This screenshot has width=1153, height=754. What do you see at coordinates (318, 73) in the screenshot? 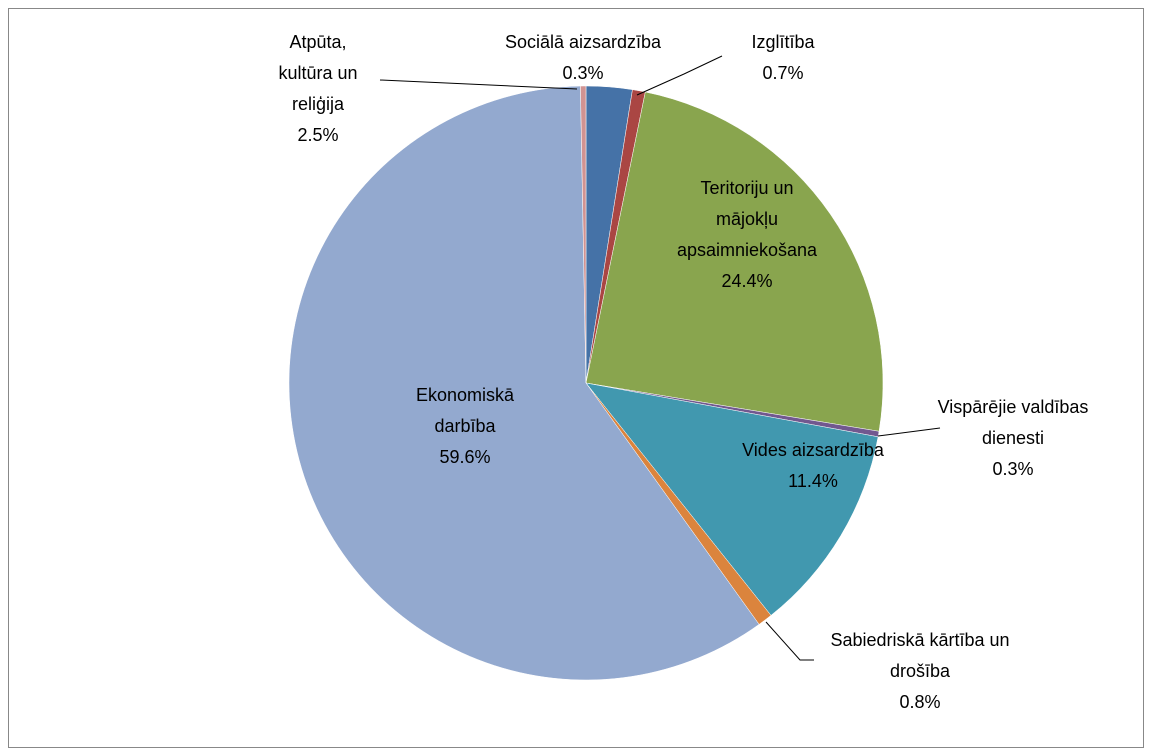
I see `category-name: Atpūta, kultūra un reliģija` at bounding box center [318, 73].